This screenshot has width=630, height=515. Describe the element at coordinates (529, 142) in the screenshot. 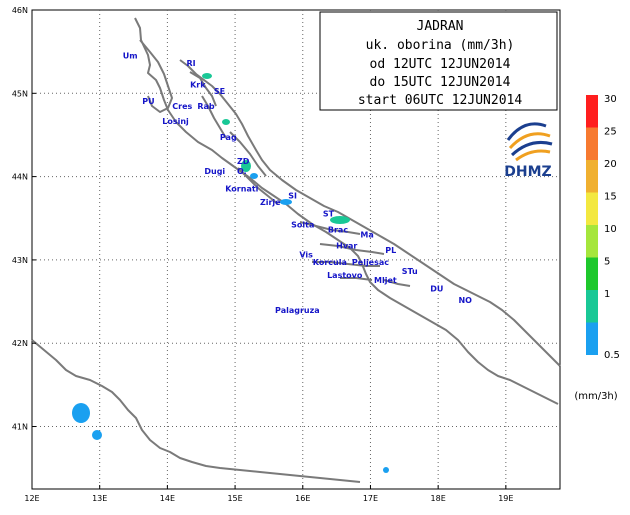

I see `logo-swirl-icon` at that location.